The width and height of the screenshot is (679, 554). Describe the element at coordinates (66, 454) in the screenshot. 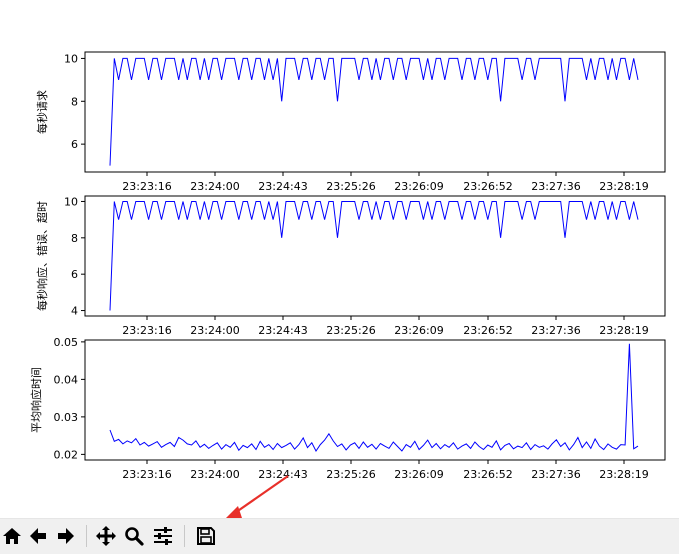

I see `y-tick-label: 0.02` at that location.